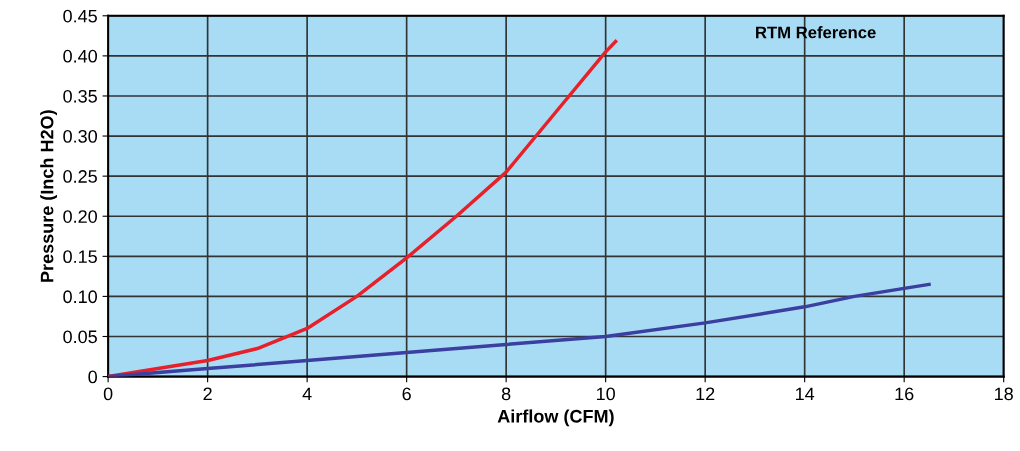  What do you see at coordinates (805, 394) in the screenshot?
I see `x-tick-label: 14` at bounding box center [805, 394].